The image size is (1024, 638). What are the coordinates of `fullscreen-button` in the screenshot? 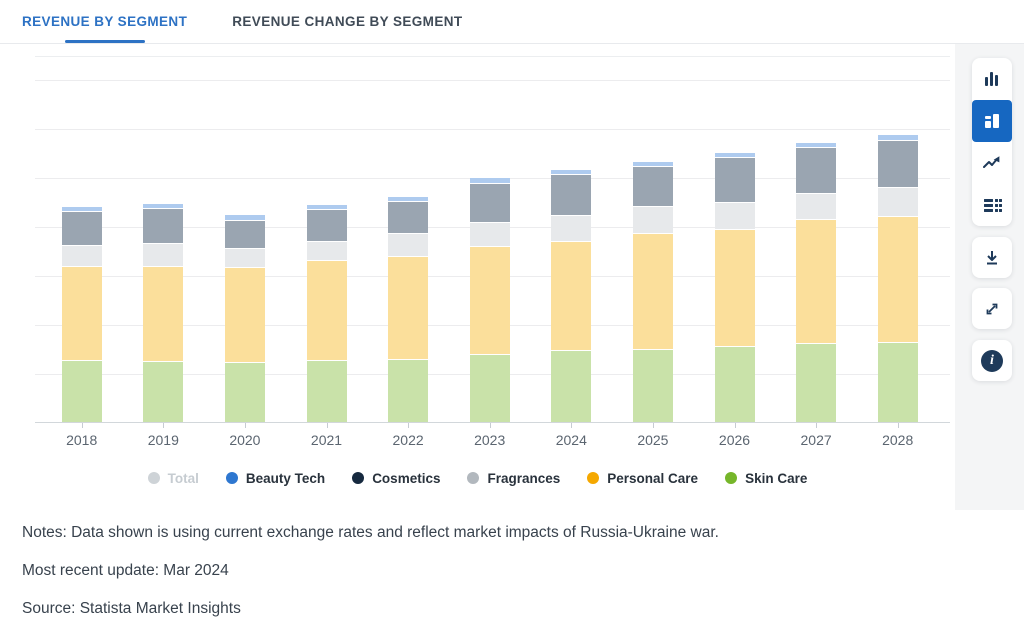 It's located at (992, 308).